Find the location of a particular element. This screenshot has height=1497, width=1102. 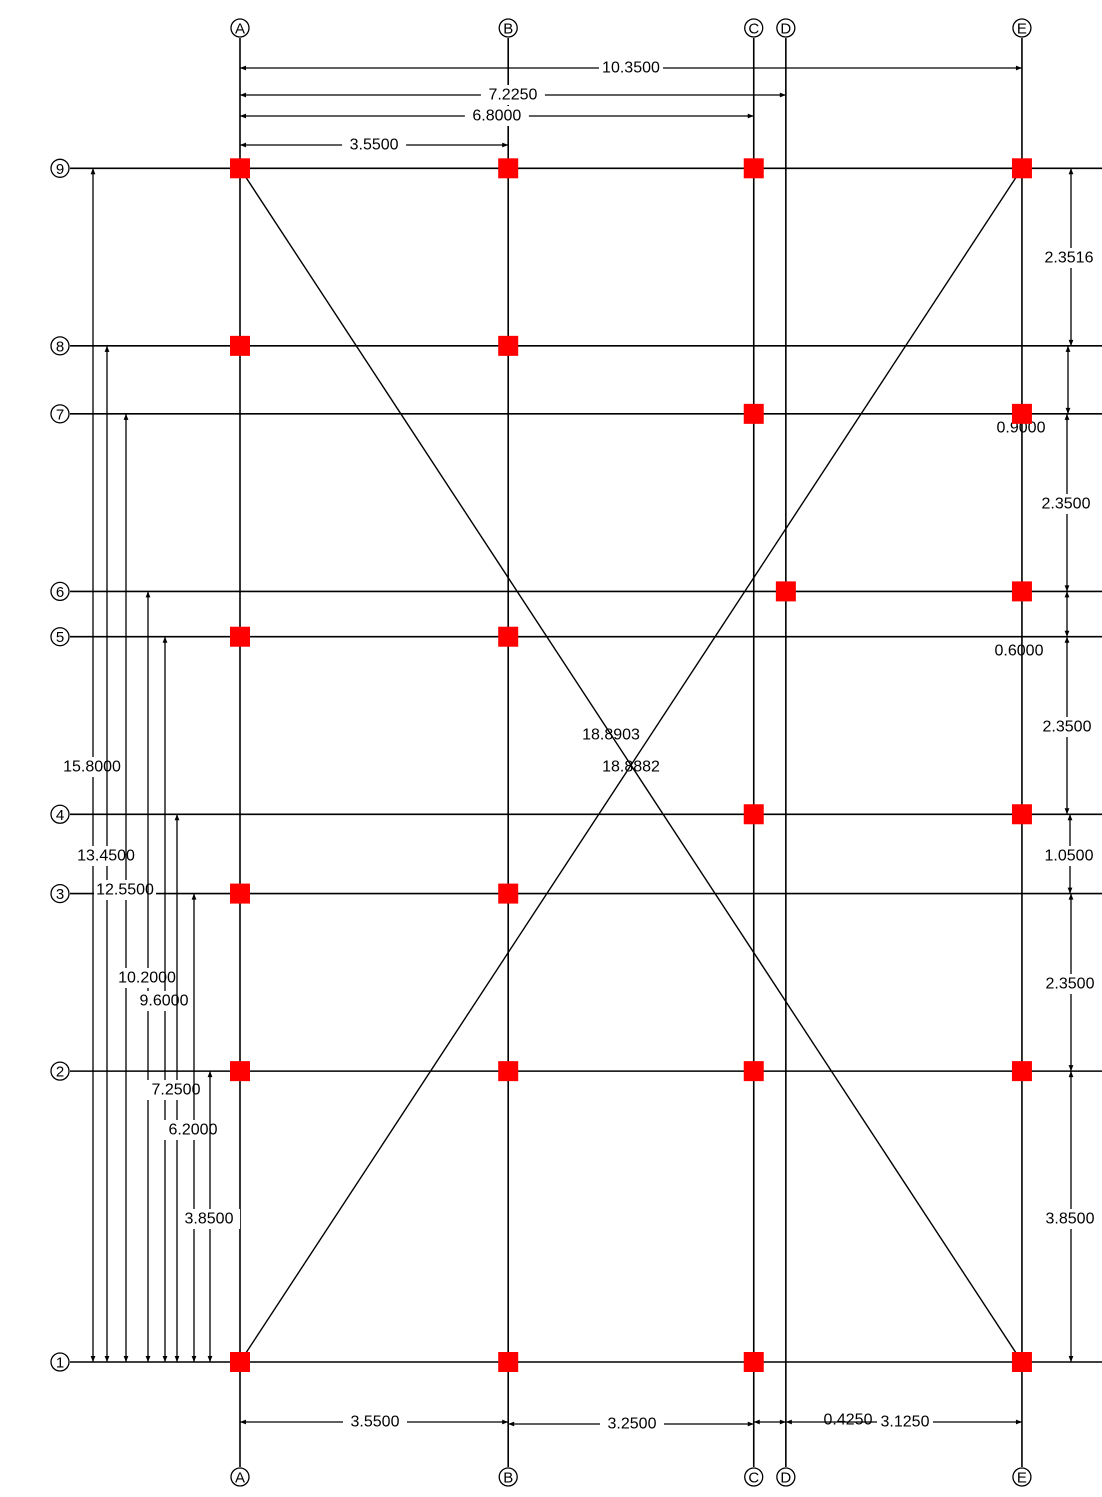

right-dimension-label-5-bg is located at coordinates (1067, 727).